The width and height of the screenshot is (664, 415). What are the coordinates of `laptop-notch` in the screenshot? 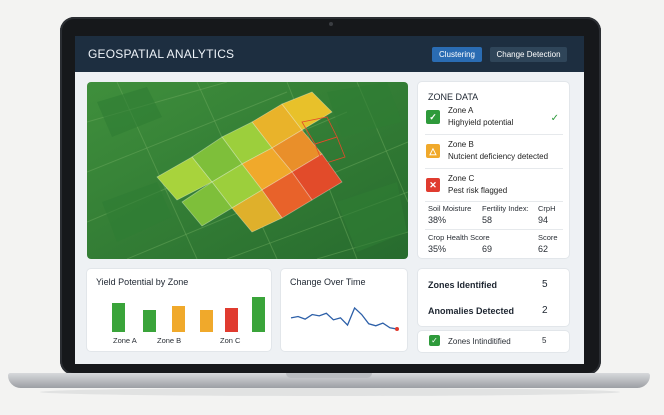 It's located at (329, 375).